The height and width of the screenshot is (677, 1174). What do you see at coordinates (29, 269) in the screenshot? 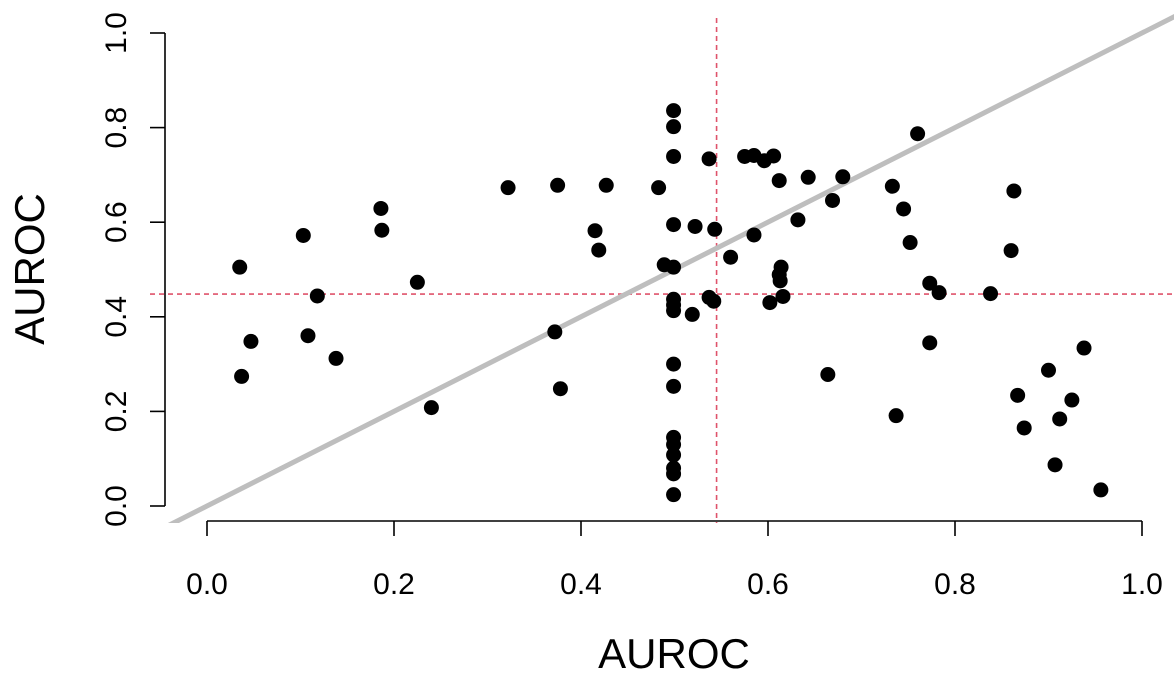
I see `y-axis-label: AUROC` at bounding box center [29, 269].